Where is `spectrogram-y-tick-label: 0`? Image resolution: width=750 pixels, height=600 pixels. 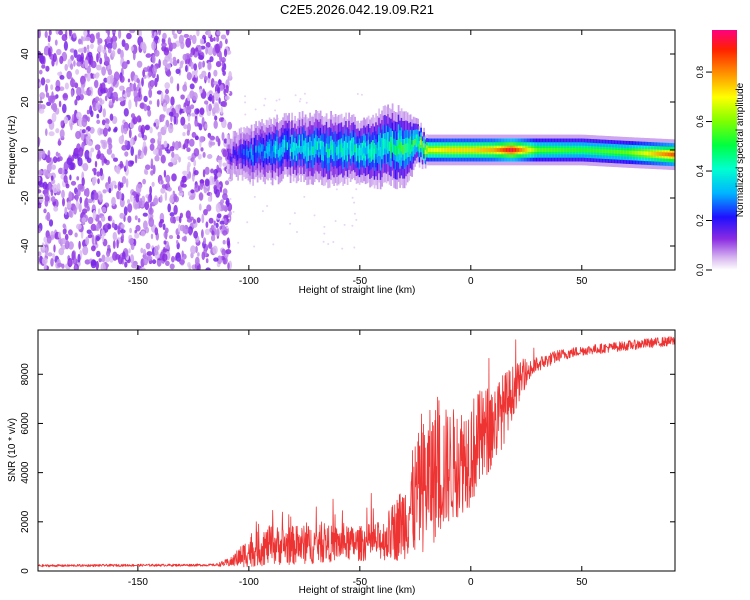
spectrogram-y-tick-label: 0 is located at coordinates (25, 150).